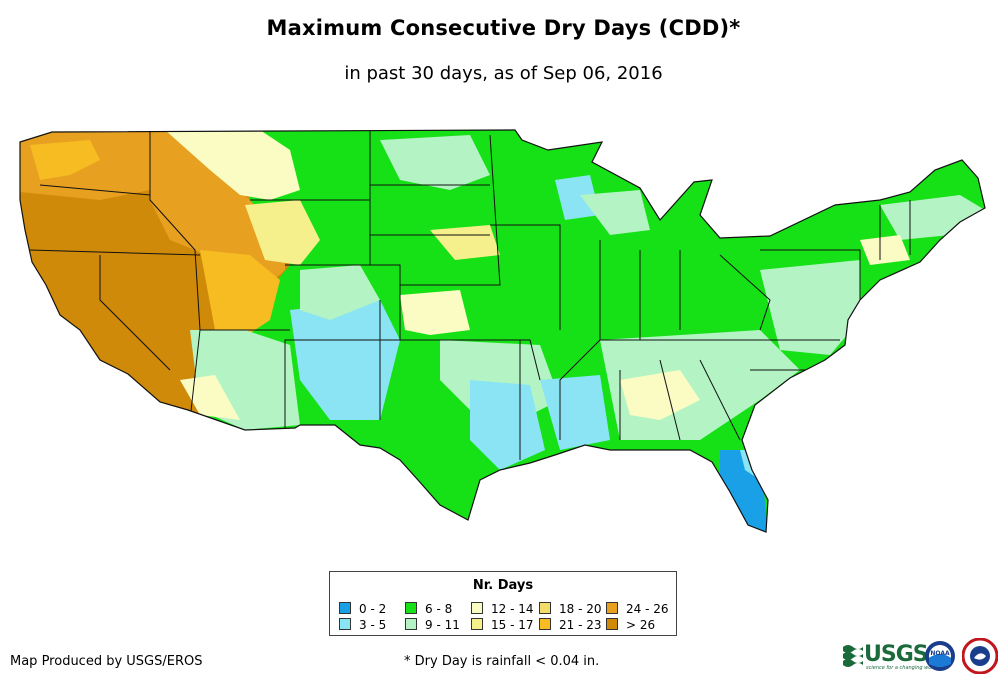  I want to click on legend-item: 3 - 5, so click(362, 625).